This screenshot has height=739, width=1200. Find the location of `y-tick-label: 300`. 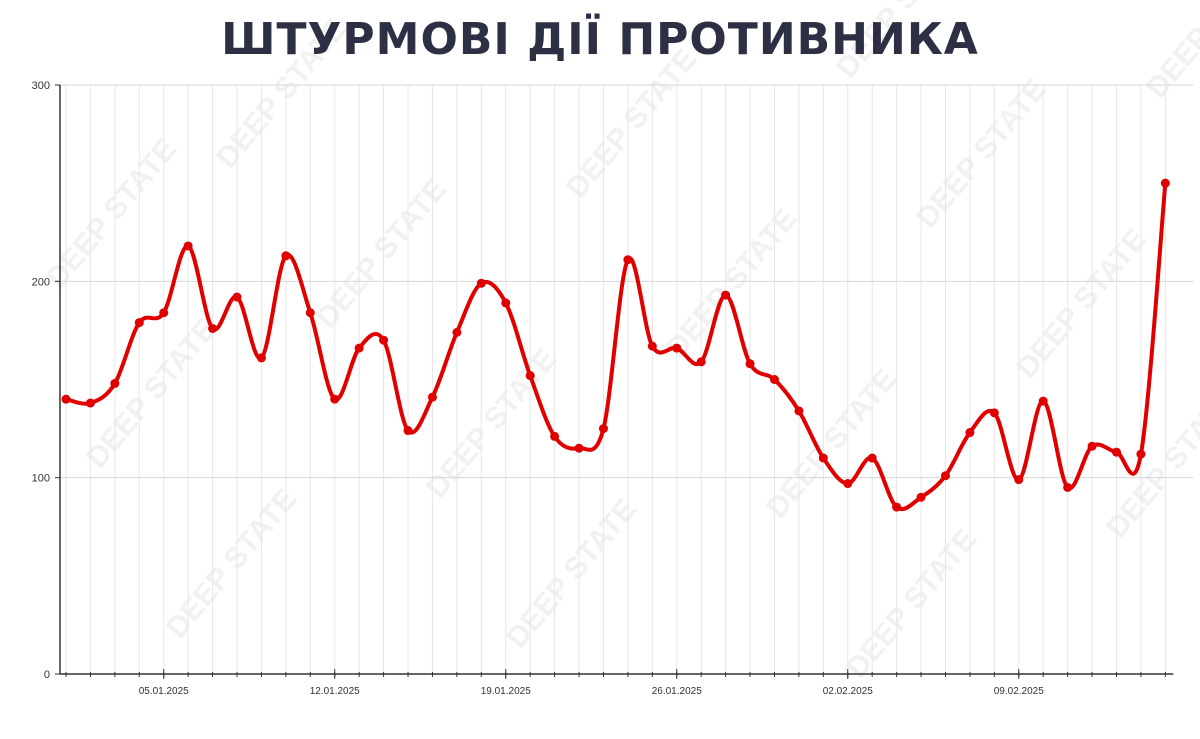

y-tick-label: 300 is located at coordinates (41, 86).